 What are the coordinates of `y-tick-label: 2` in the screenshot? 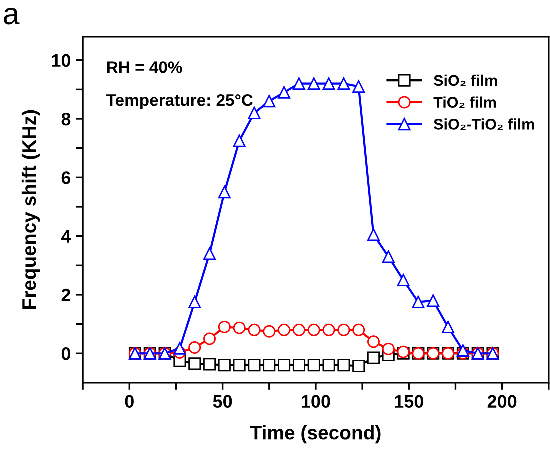 It's located at (66, 295).